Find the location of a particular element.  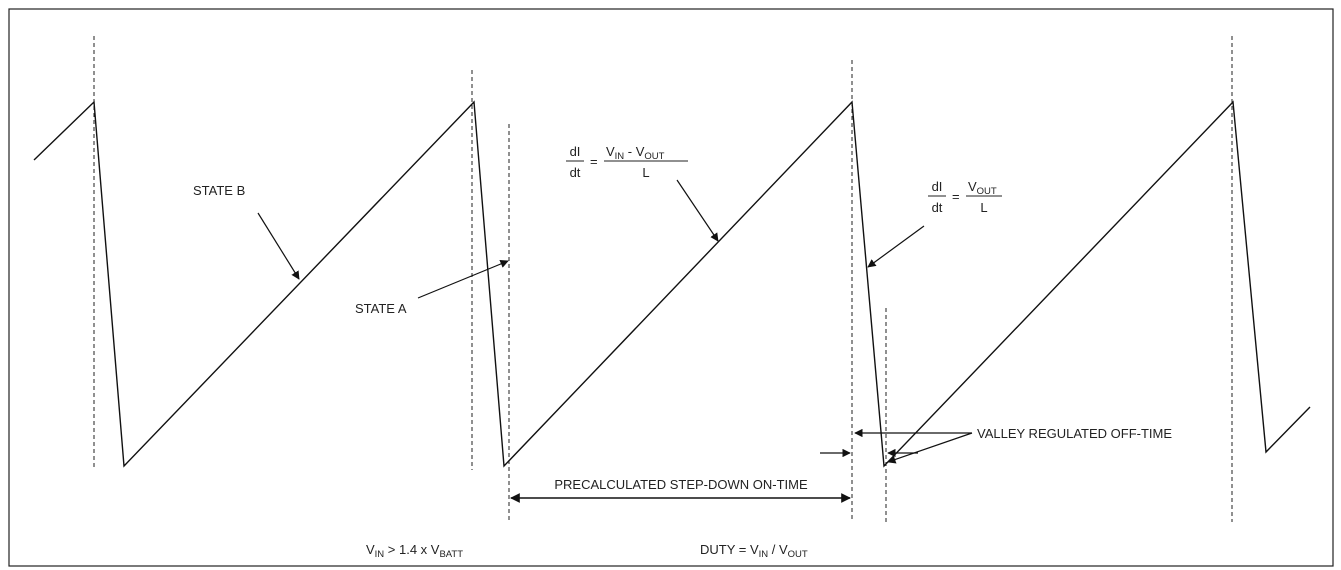

state-b-label: STATE B is located at coordinates (219, 190).